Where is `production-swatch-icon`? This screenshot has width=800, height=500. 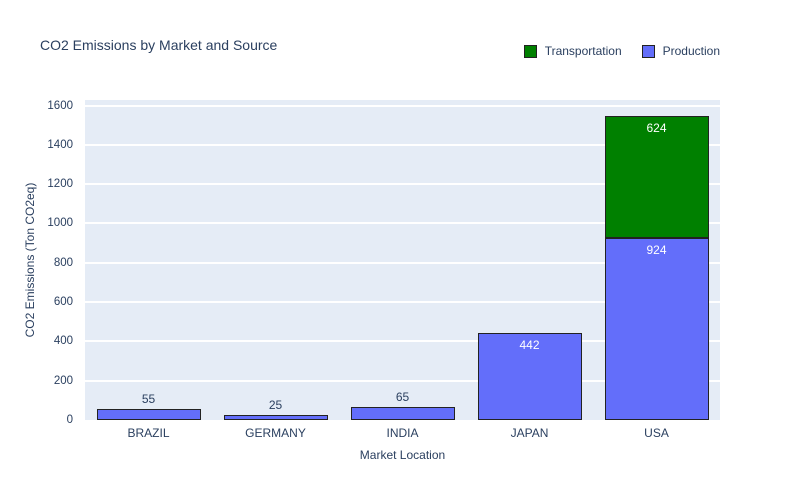 production-swatch-icon is located at coordinates (648, 51).